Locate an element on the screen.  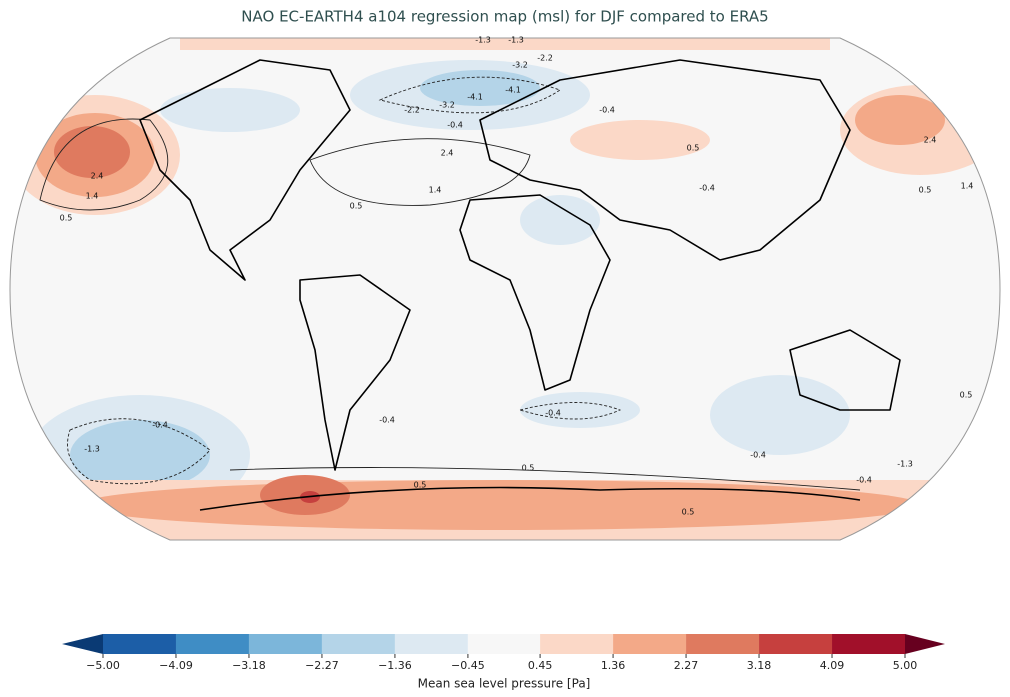
colorbar-tick-label: −1.36 is located at coordinates (395, 665).